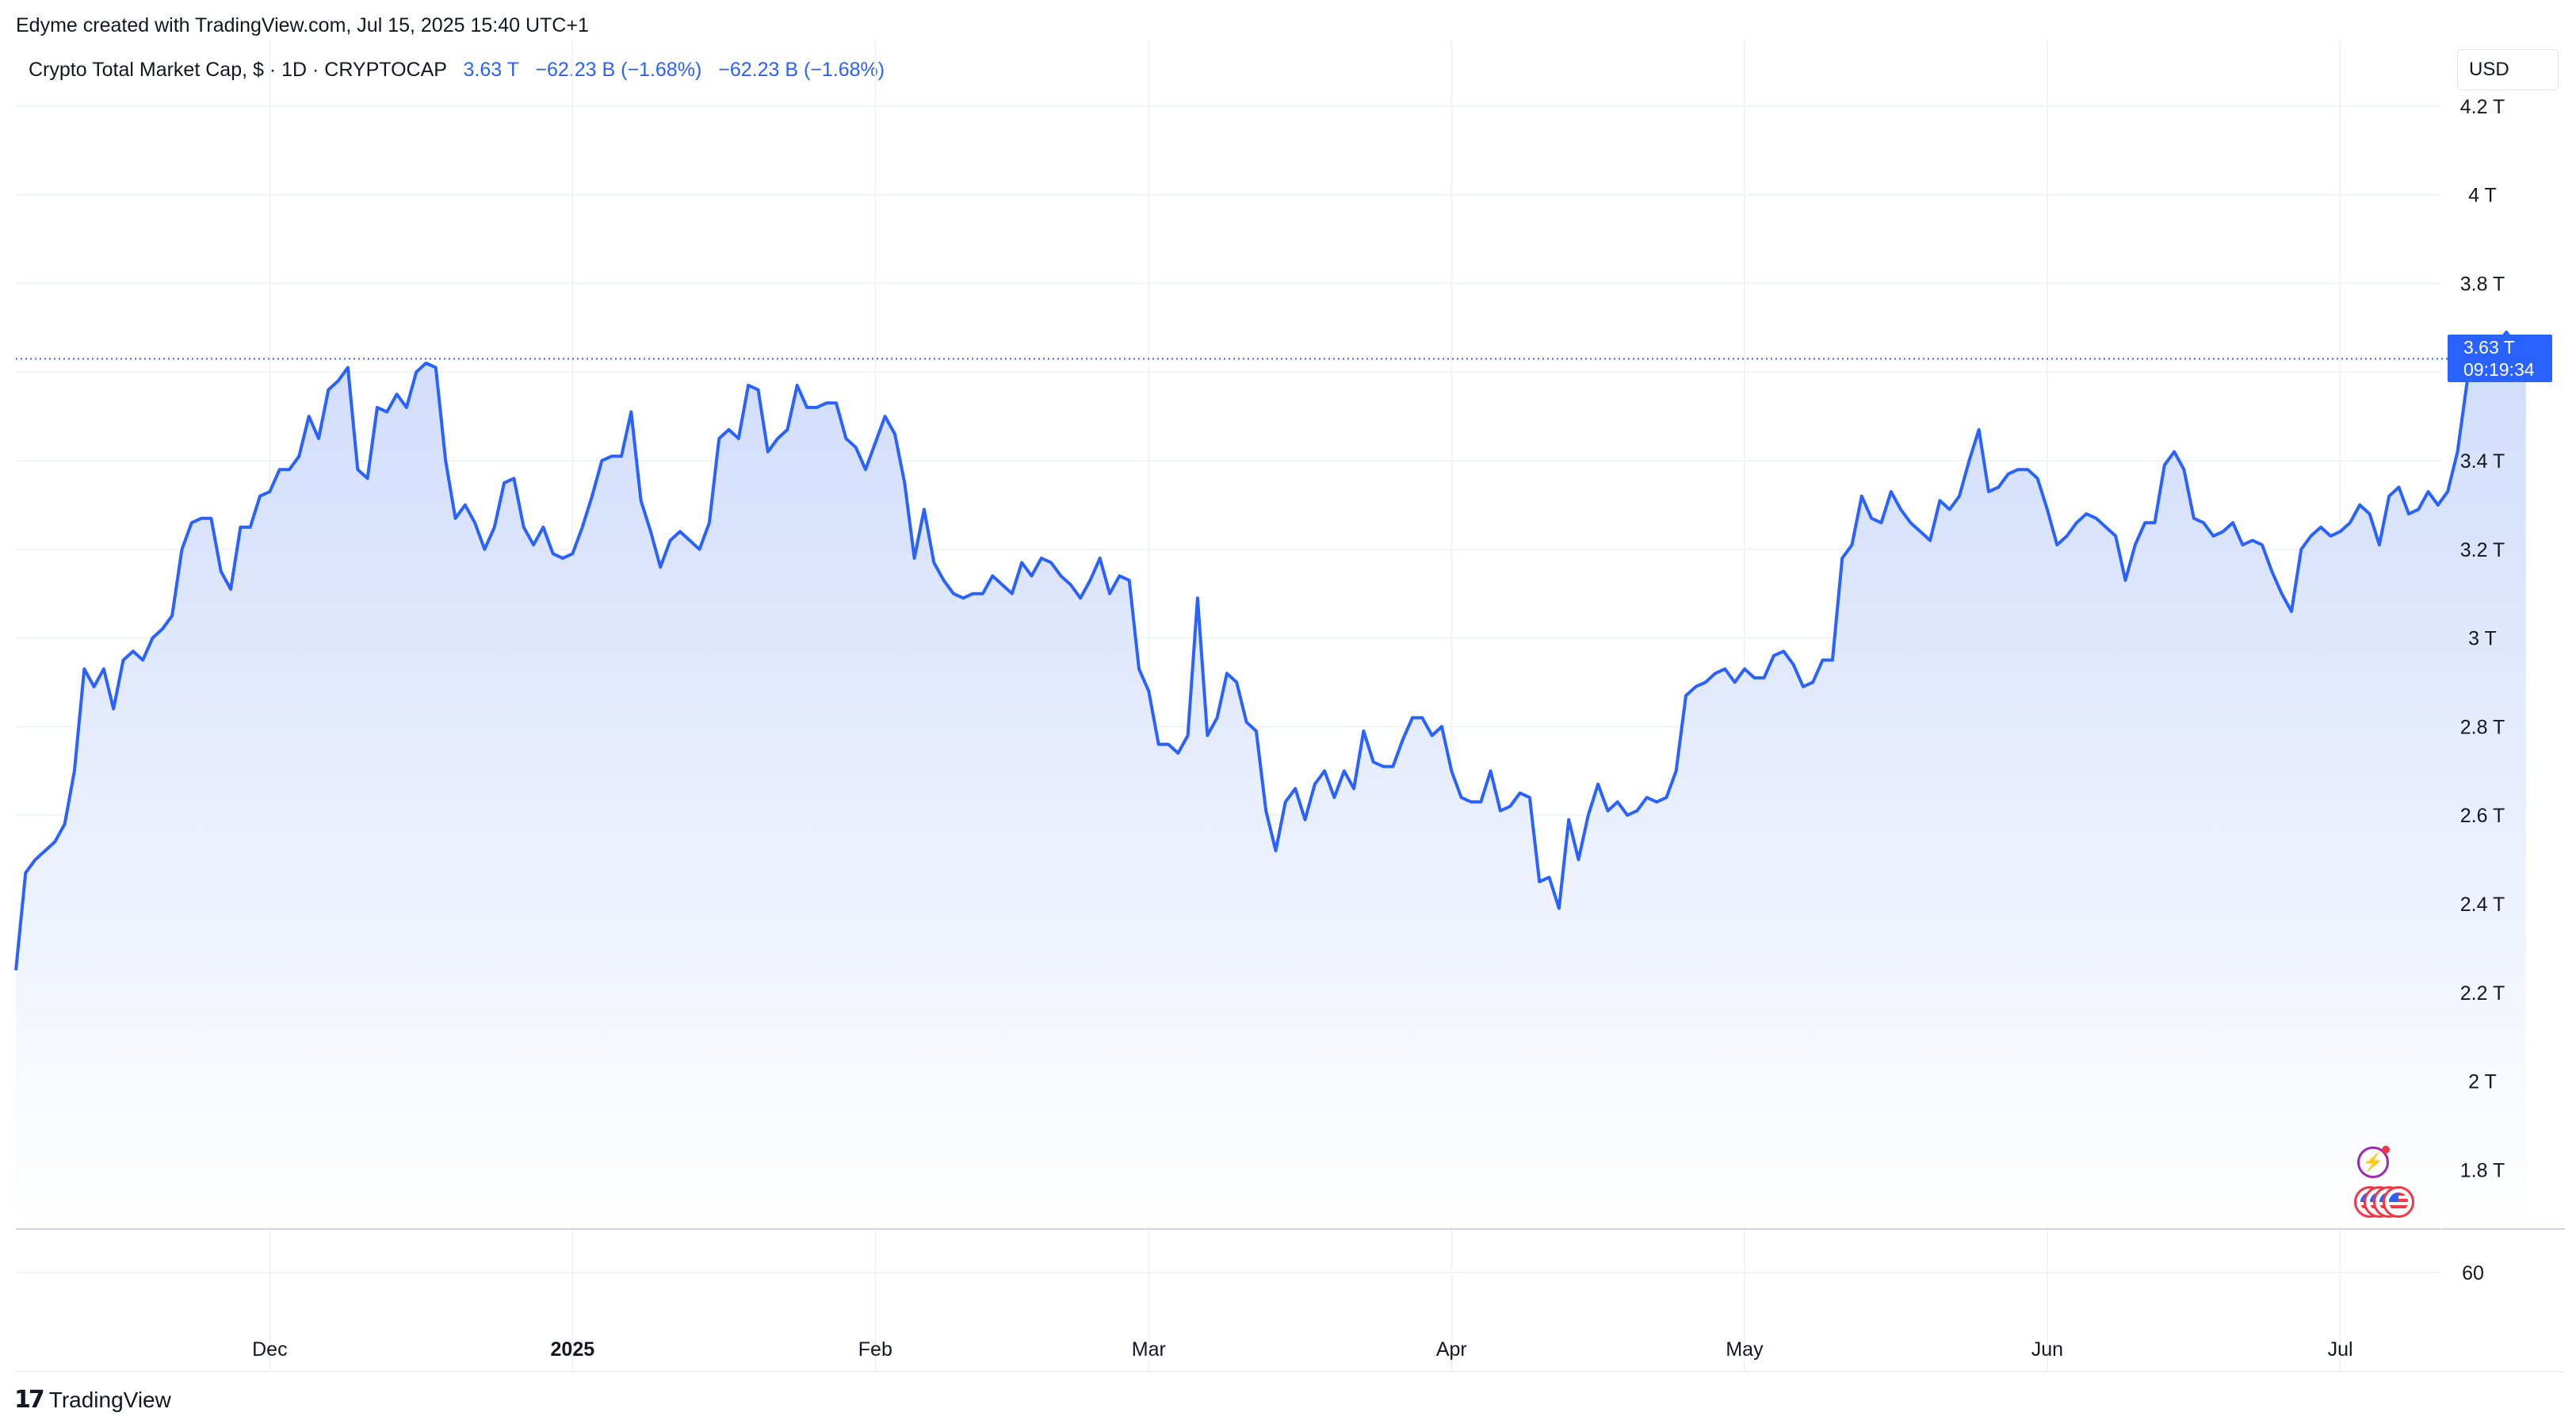 Image resolution: width=2576 pixels, height=1424 pixels. What do you see at coordinates (109, 1399) in the screenshot?
I see `tradingview-wordmark: TradingView` at bounding box center [109, 1399].